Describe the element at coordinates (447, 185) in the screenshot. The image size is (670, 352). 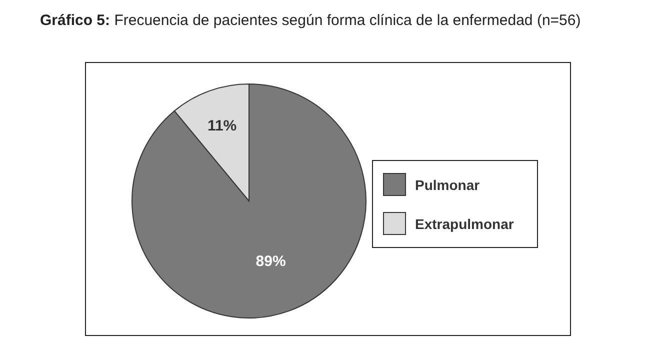
I see `legend-label: Pulmonar` at that location.